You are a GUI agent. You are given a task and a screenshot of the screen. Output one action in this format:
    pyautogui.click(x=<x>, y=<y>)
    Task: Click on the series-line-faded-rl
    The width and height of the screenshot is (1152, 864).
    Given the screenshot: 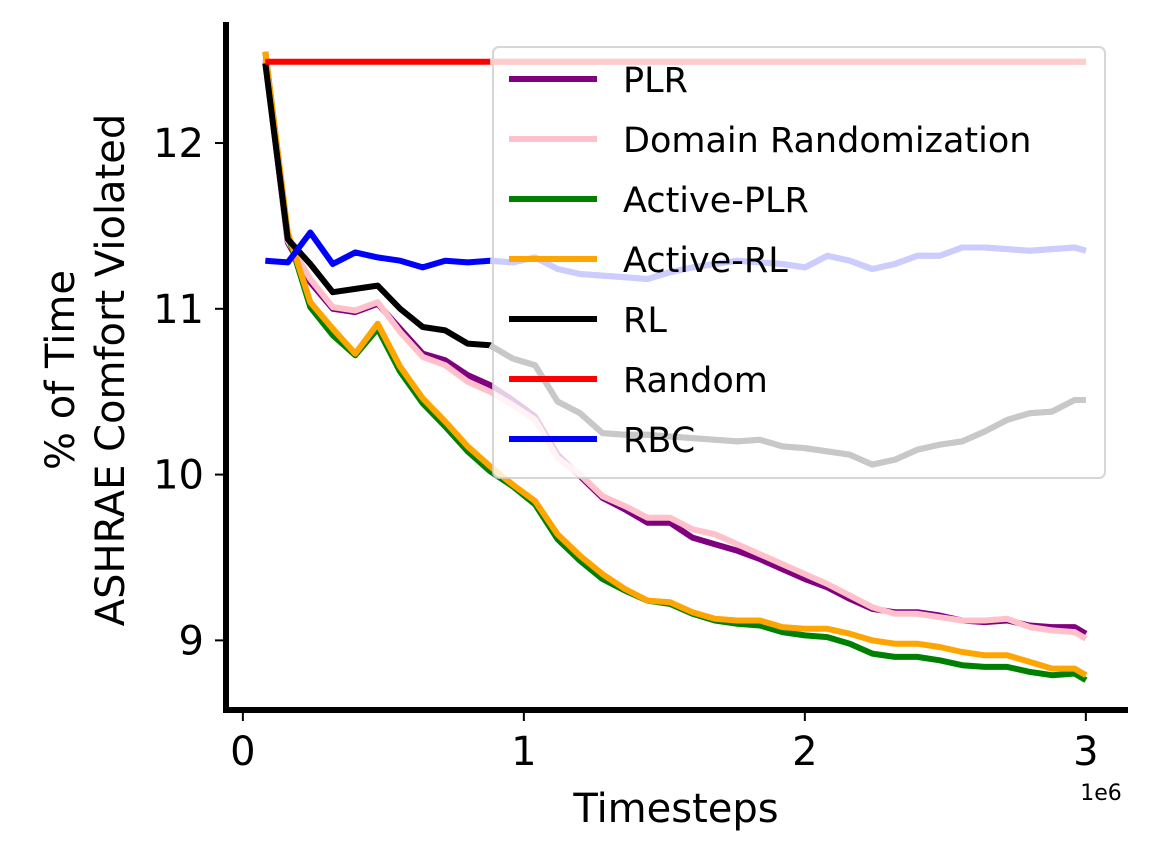 What is the action you would take?
    pyautogui.click(x=787, y=405)
    